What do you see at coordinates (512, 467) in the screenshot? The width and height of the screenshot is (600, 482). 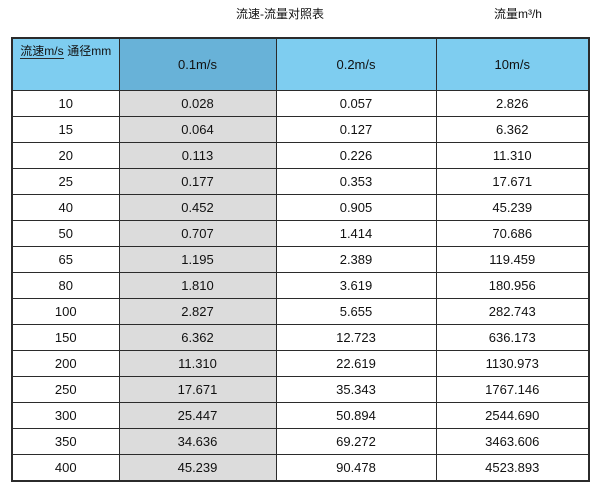 I see `cell-v10: 4523.893` at bounding box center [512, 467].